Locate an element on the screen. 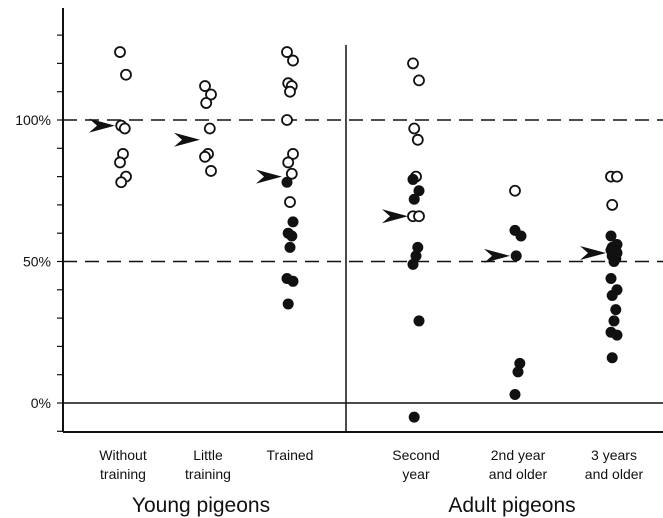 The image size is (663, 518). y-axis-ticks: 100% 50% 0% is located at coordinates (39, 233).